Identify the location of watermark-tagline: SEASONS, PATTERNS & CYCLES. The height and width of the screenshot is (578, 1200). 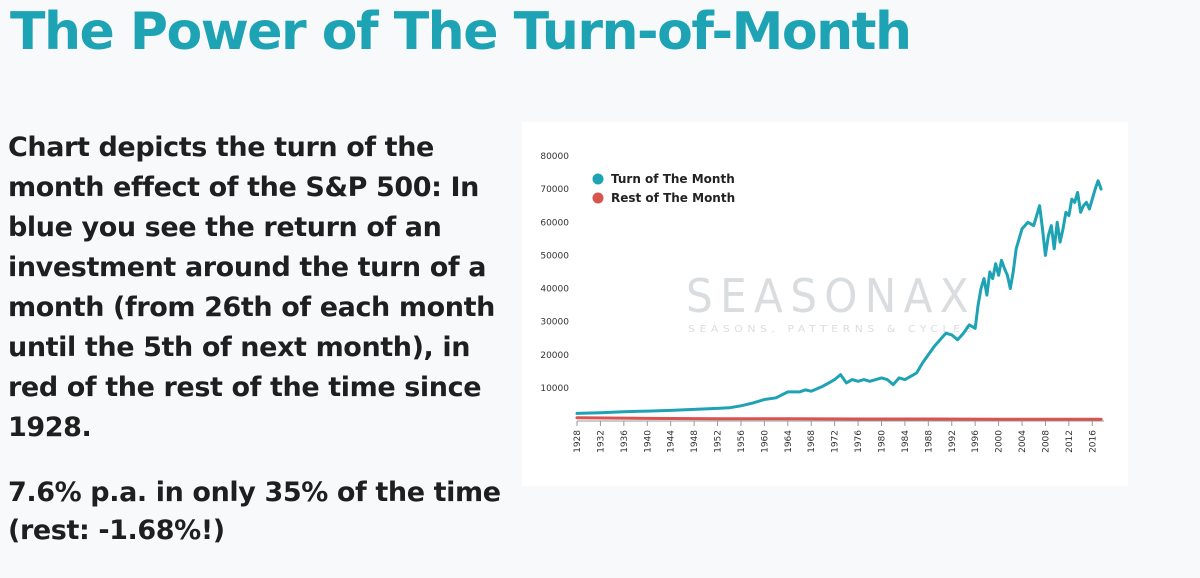
(832, 329).